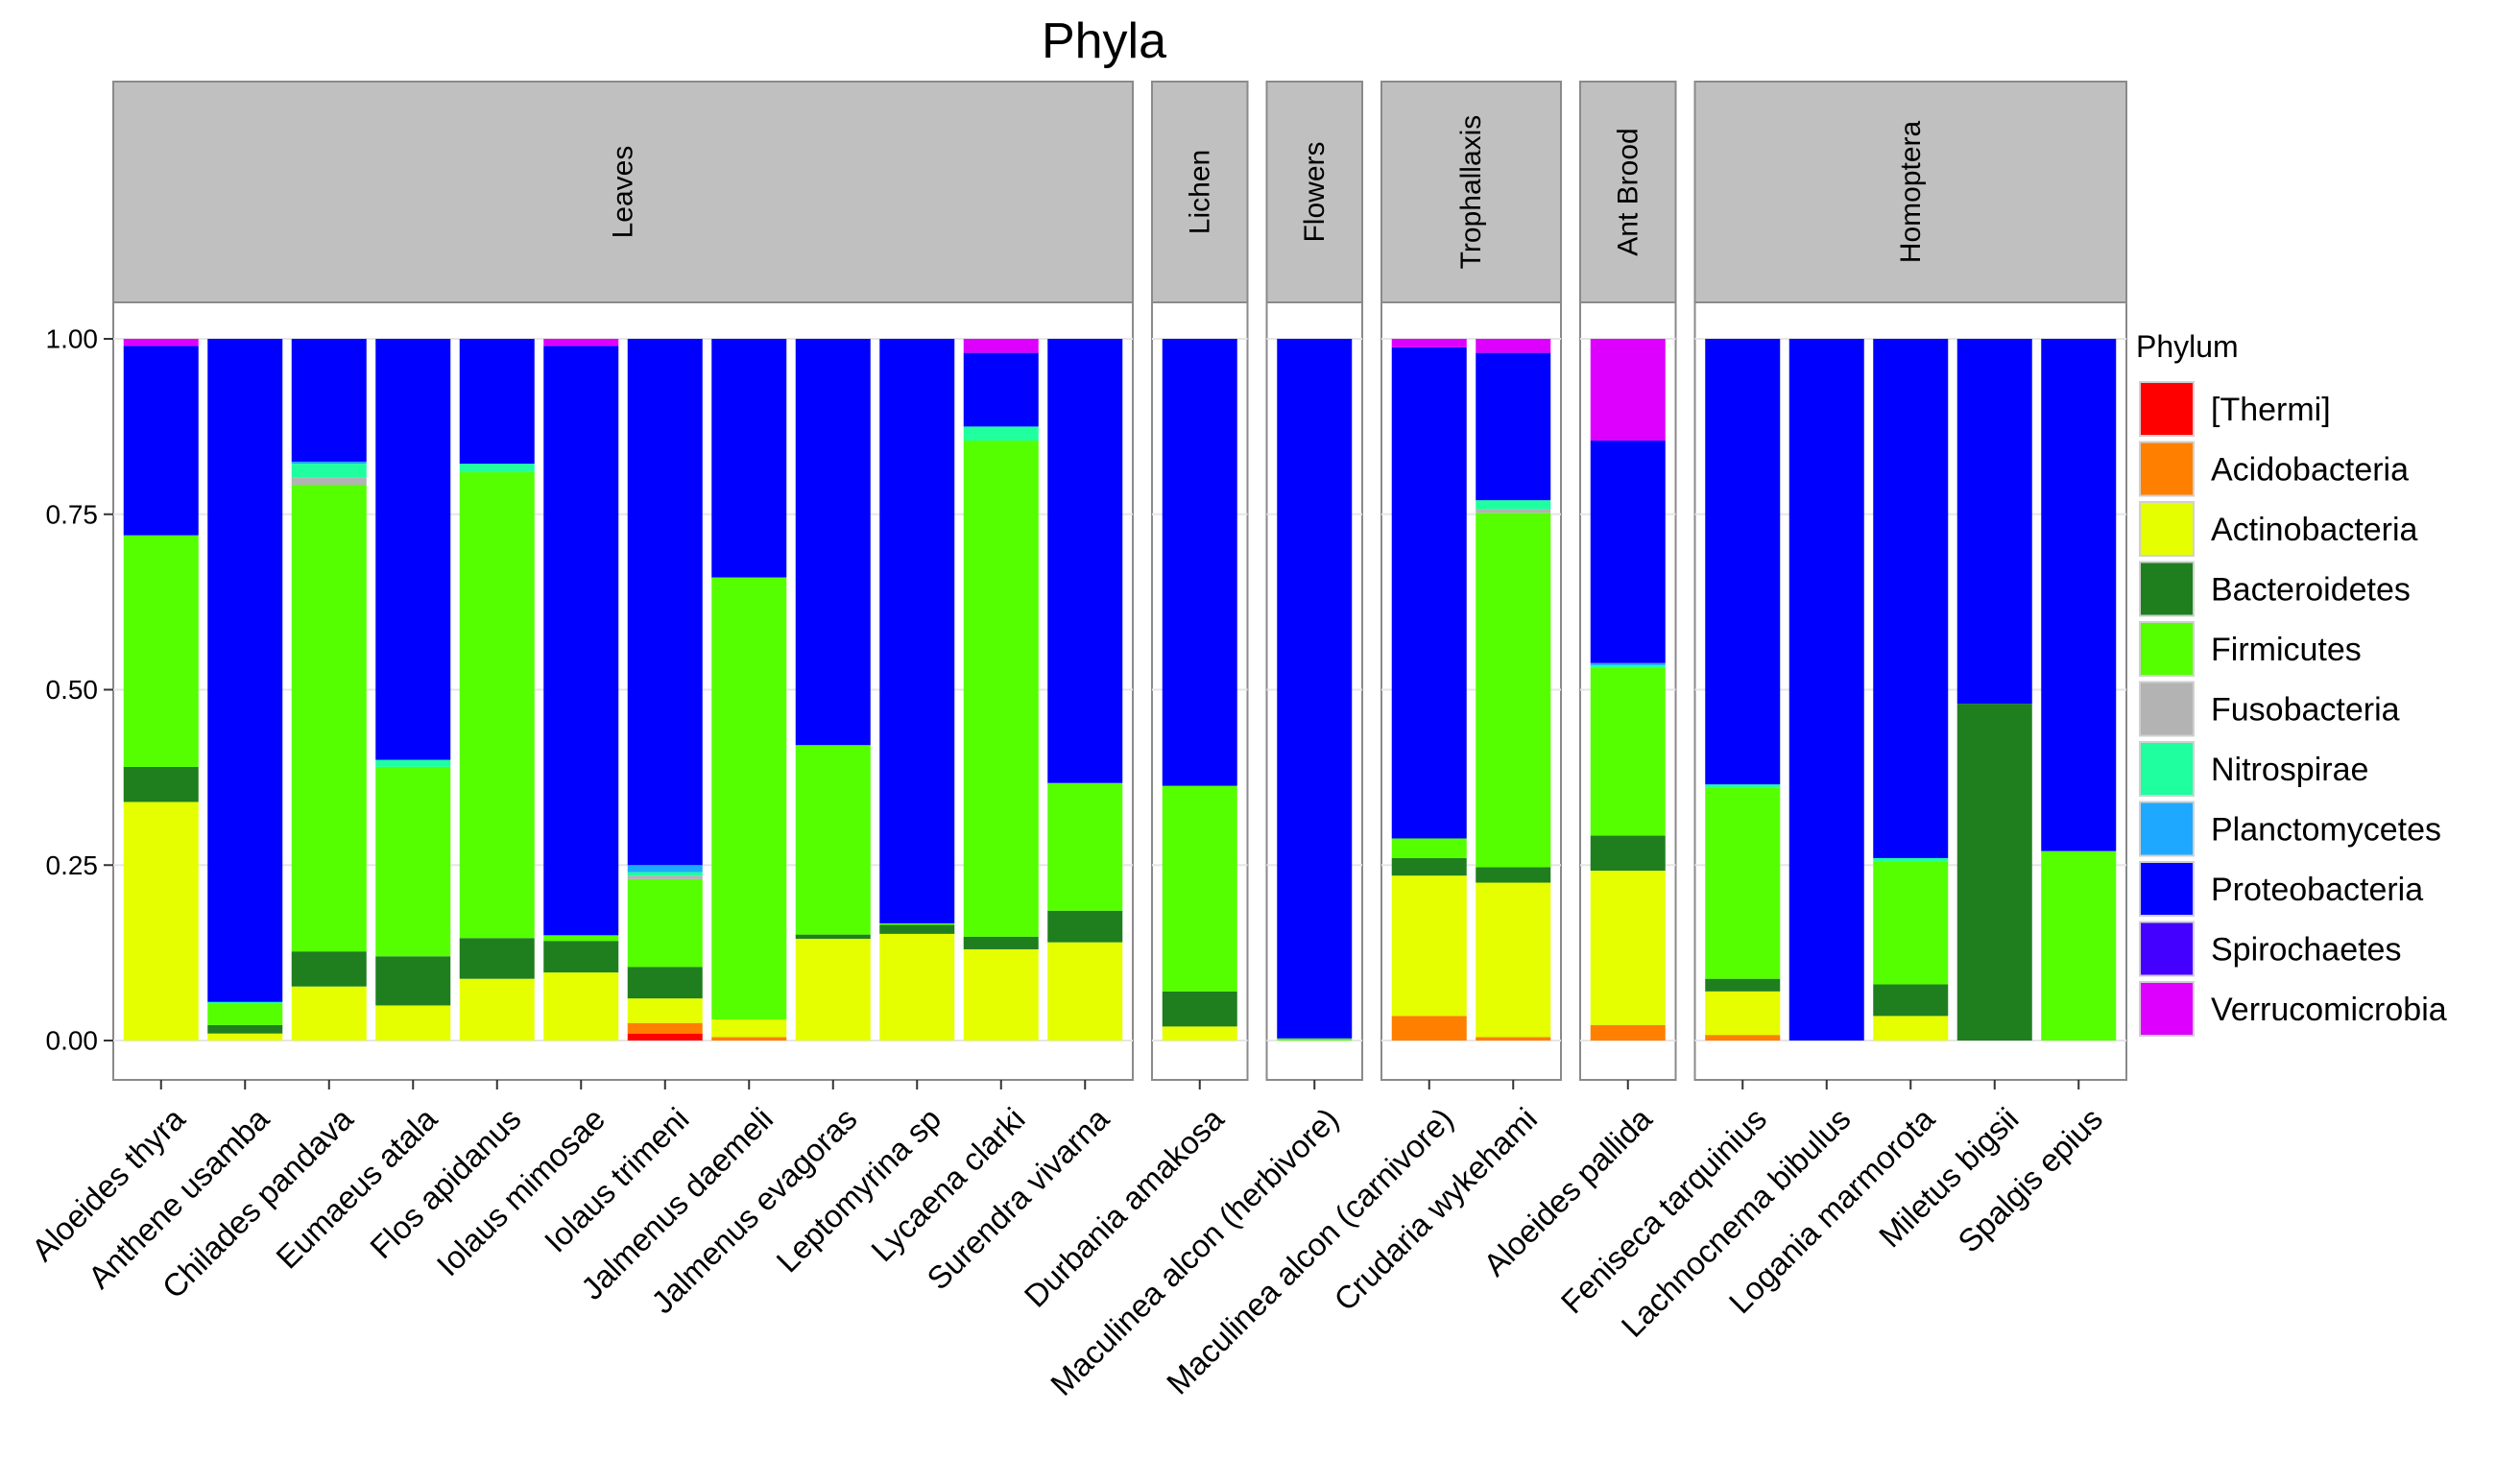 The image size is (2496, 1484). I want to click on bar-iolaus-trimeni, so click(665, 690).